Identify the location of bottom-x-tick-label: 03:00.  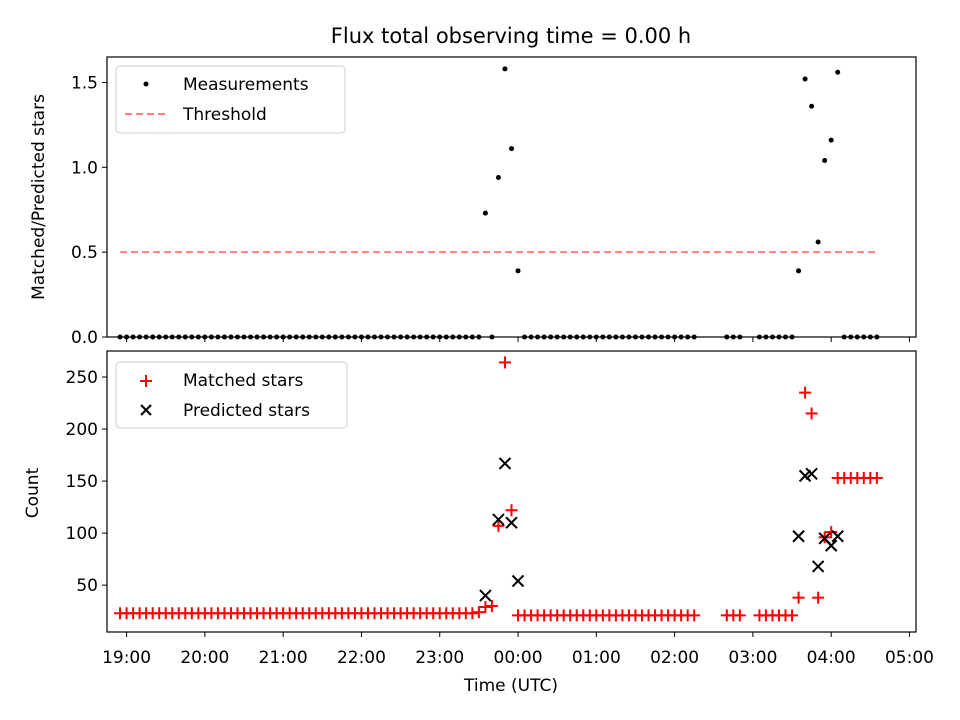
(752, 658).